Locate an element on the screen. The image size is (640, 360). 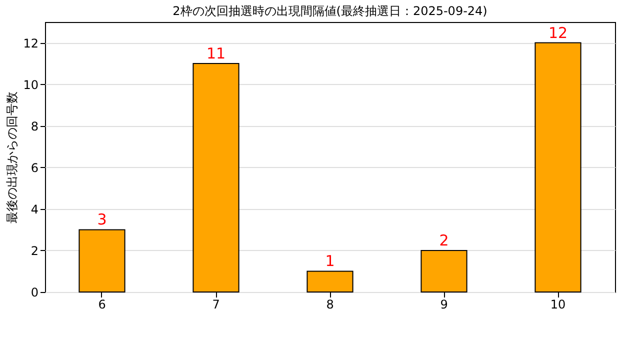
data-label: 11 is located at coordinates (216, 53).